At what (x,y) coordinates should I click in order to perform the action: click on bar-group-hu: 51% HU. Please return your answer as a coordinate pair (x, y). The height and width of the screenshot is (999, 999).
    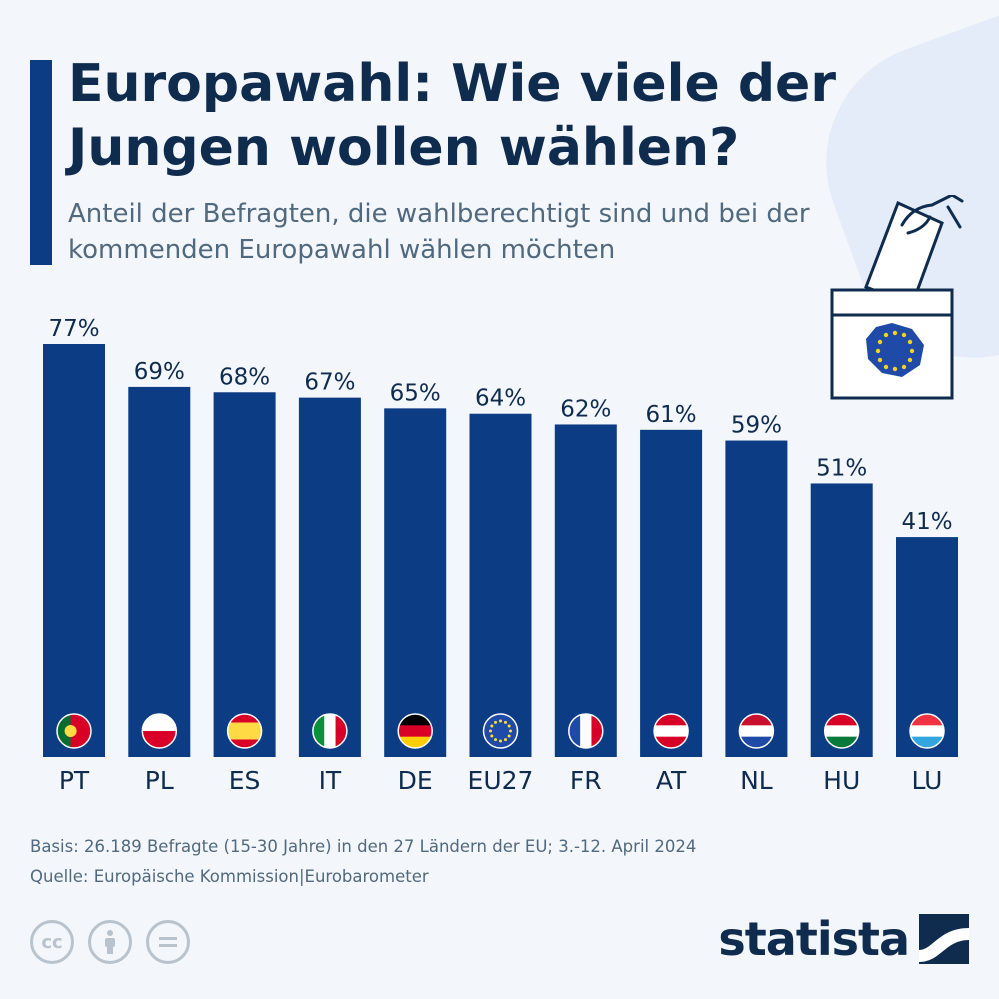
    Looking at the image, I should click on (841, 625).